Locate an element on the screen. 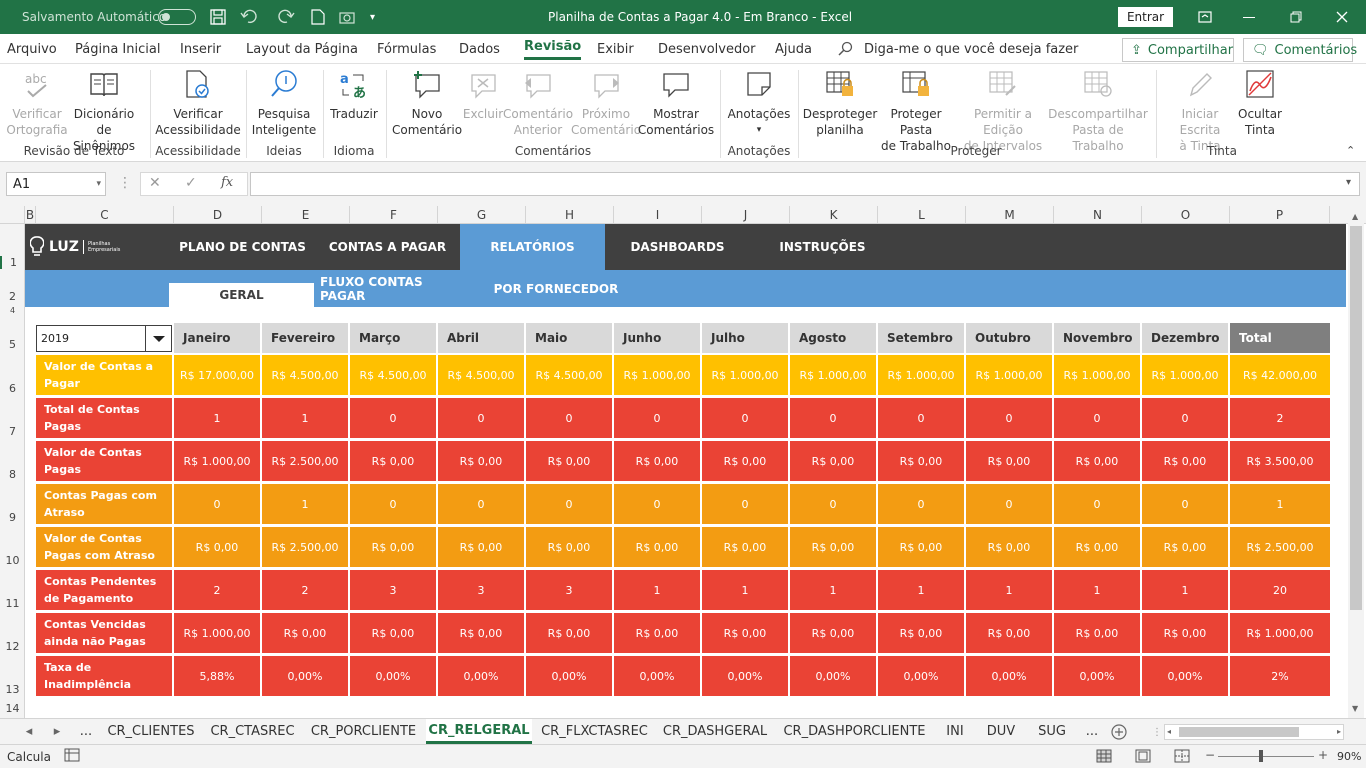 The width and height of the screenshot is (1366, 768). row-header: 13 is located at coordinates (12, 689).